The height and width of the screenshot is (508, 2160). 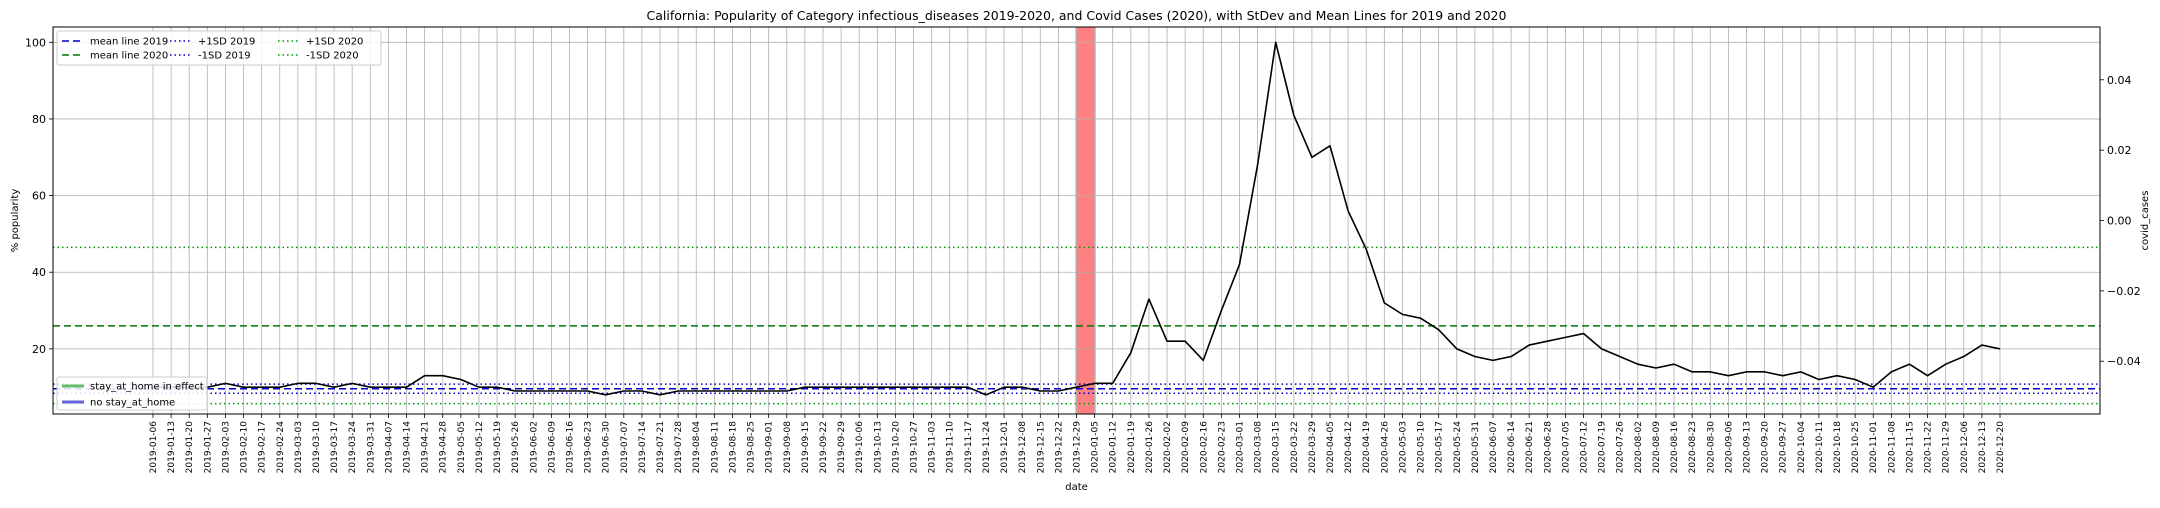 I want to click on legend-label: -1SD 2019, so click(x=224, y=56).